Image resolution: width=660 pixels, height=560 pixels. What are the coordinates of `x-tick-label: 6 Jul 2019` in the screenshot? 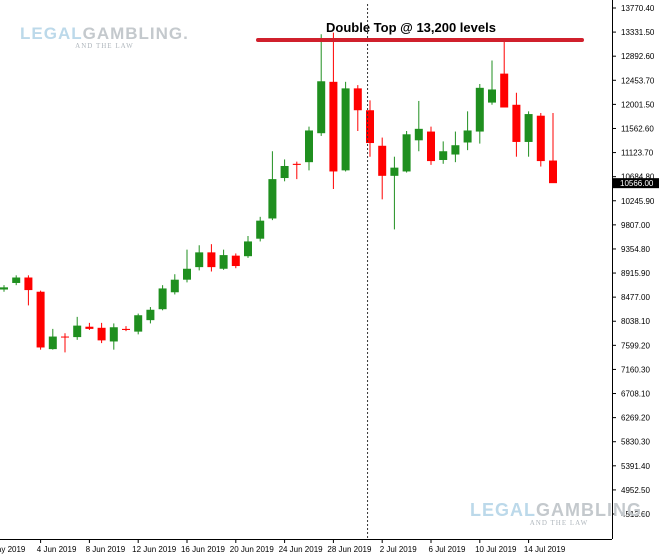 It's located at (447, 549).